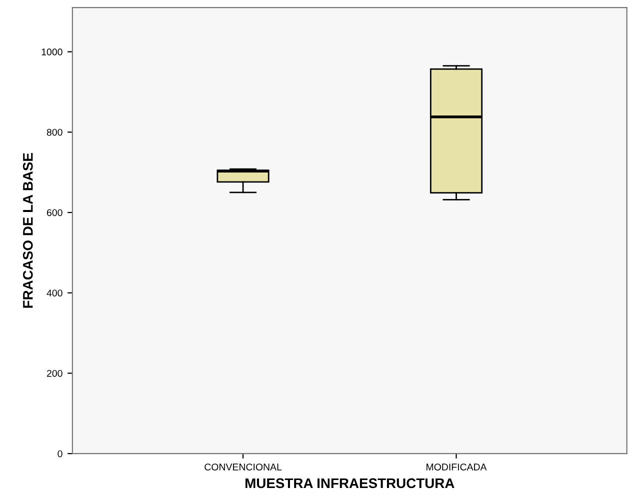 The width and height of the screenshot is (630, 504). What do you see at coordinates (350, 483) in the screenshot?
I see `x-axis-title: MUESTRA INFRAESTRUCTURA` at bounding box center [350, 483].